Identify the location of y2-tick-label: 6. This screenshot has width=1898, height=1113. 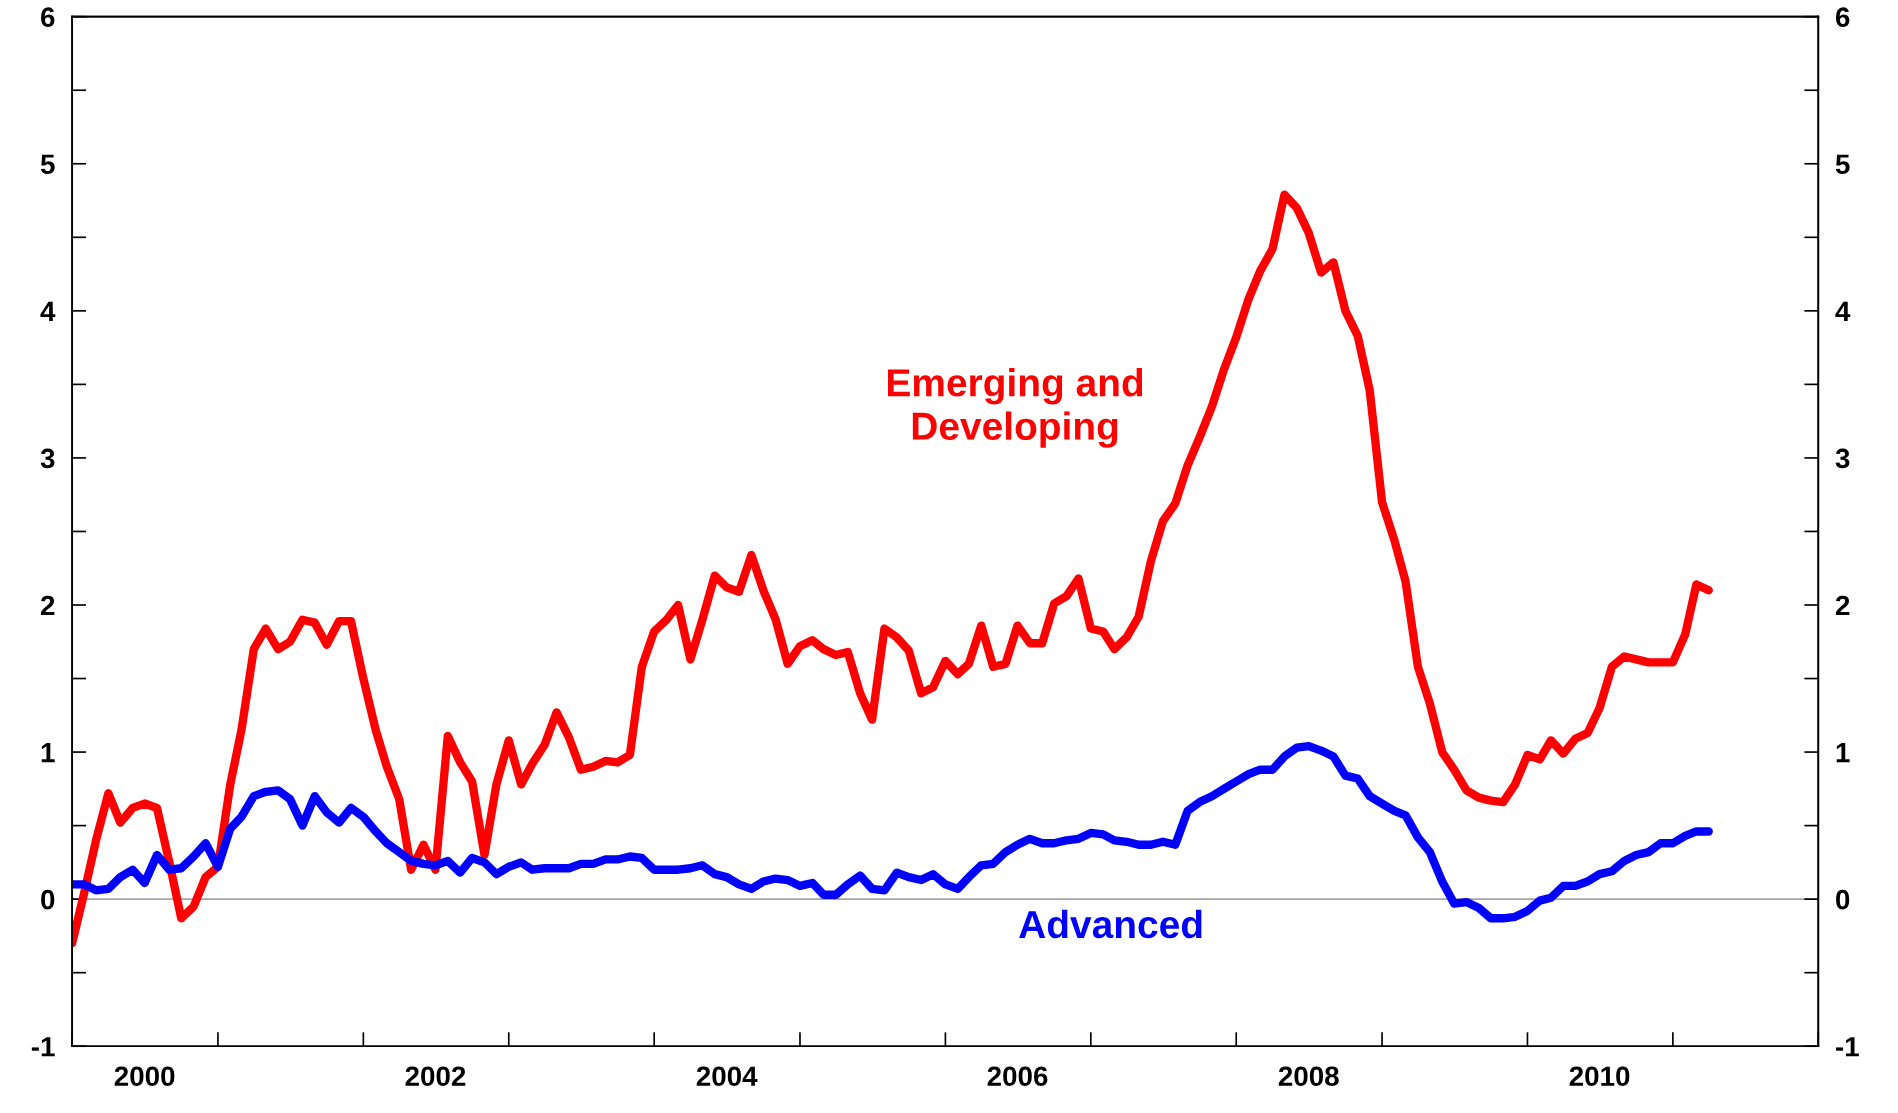
(1842, 17).